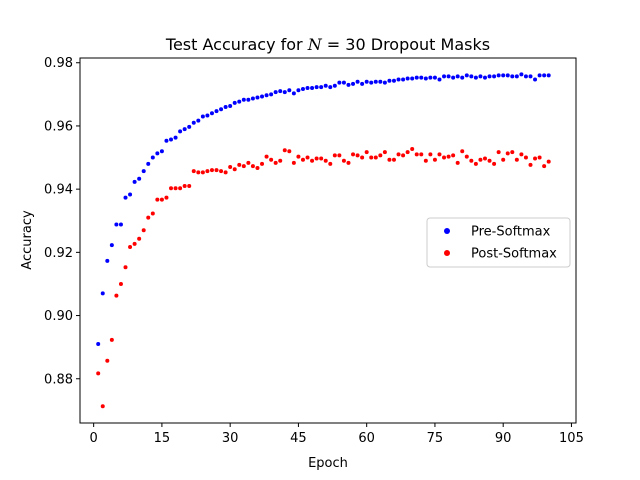 This screenshot has width=640, height=480. What do you see at coordinates (94, 438) in the screenshot?
I see `x-tick-label: 0` at bounding box center [94, 438].